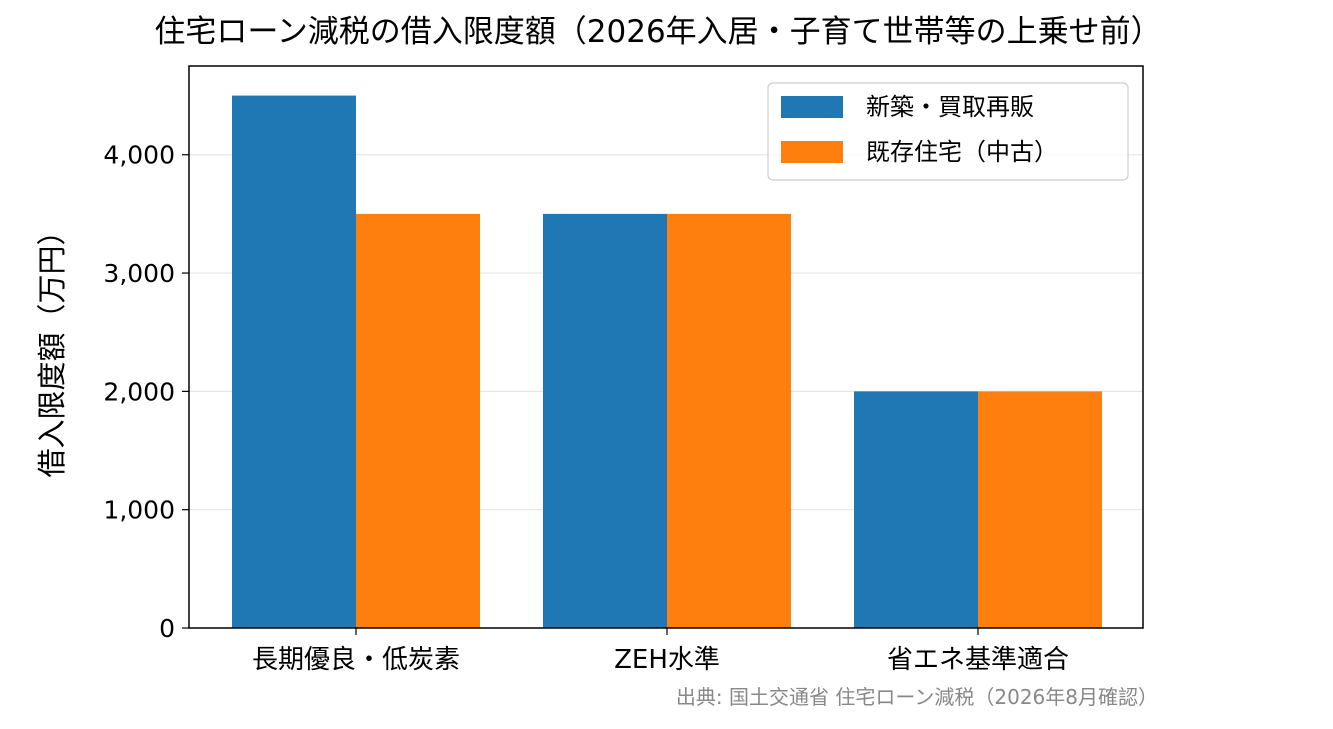  I want to click on legend-label: 新築・買取再販, so click(950, 107).